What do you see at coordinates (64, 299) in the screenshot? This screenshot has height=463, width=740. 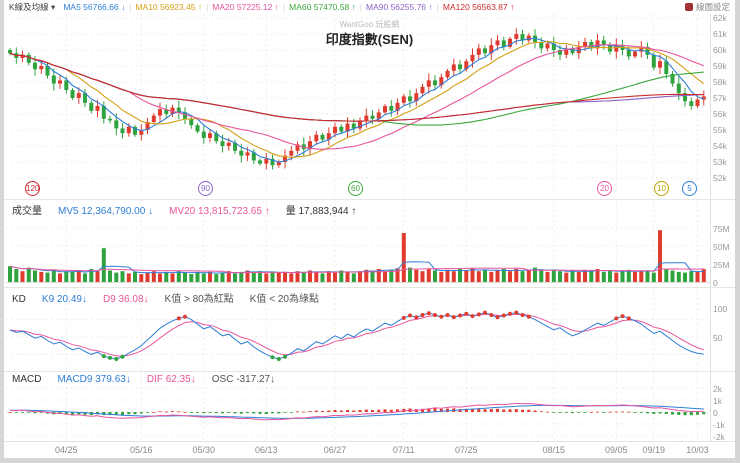 I see `k9-label: K9 20.49↓` at bounding box center [64, 299].